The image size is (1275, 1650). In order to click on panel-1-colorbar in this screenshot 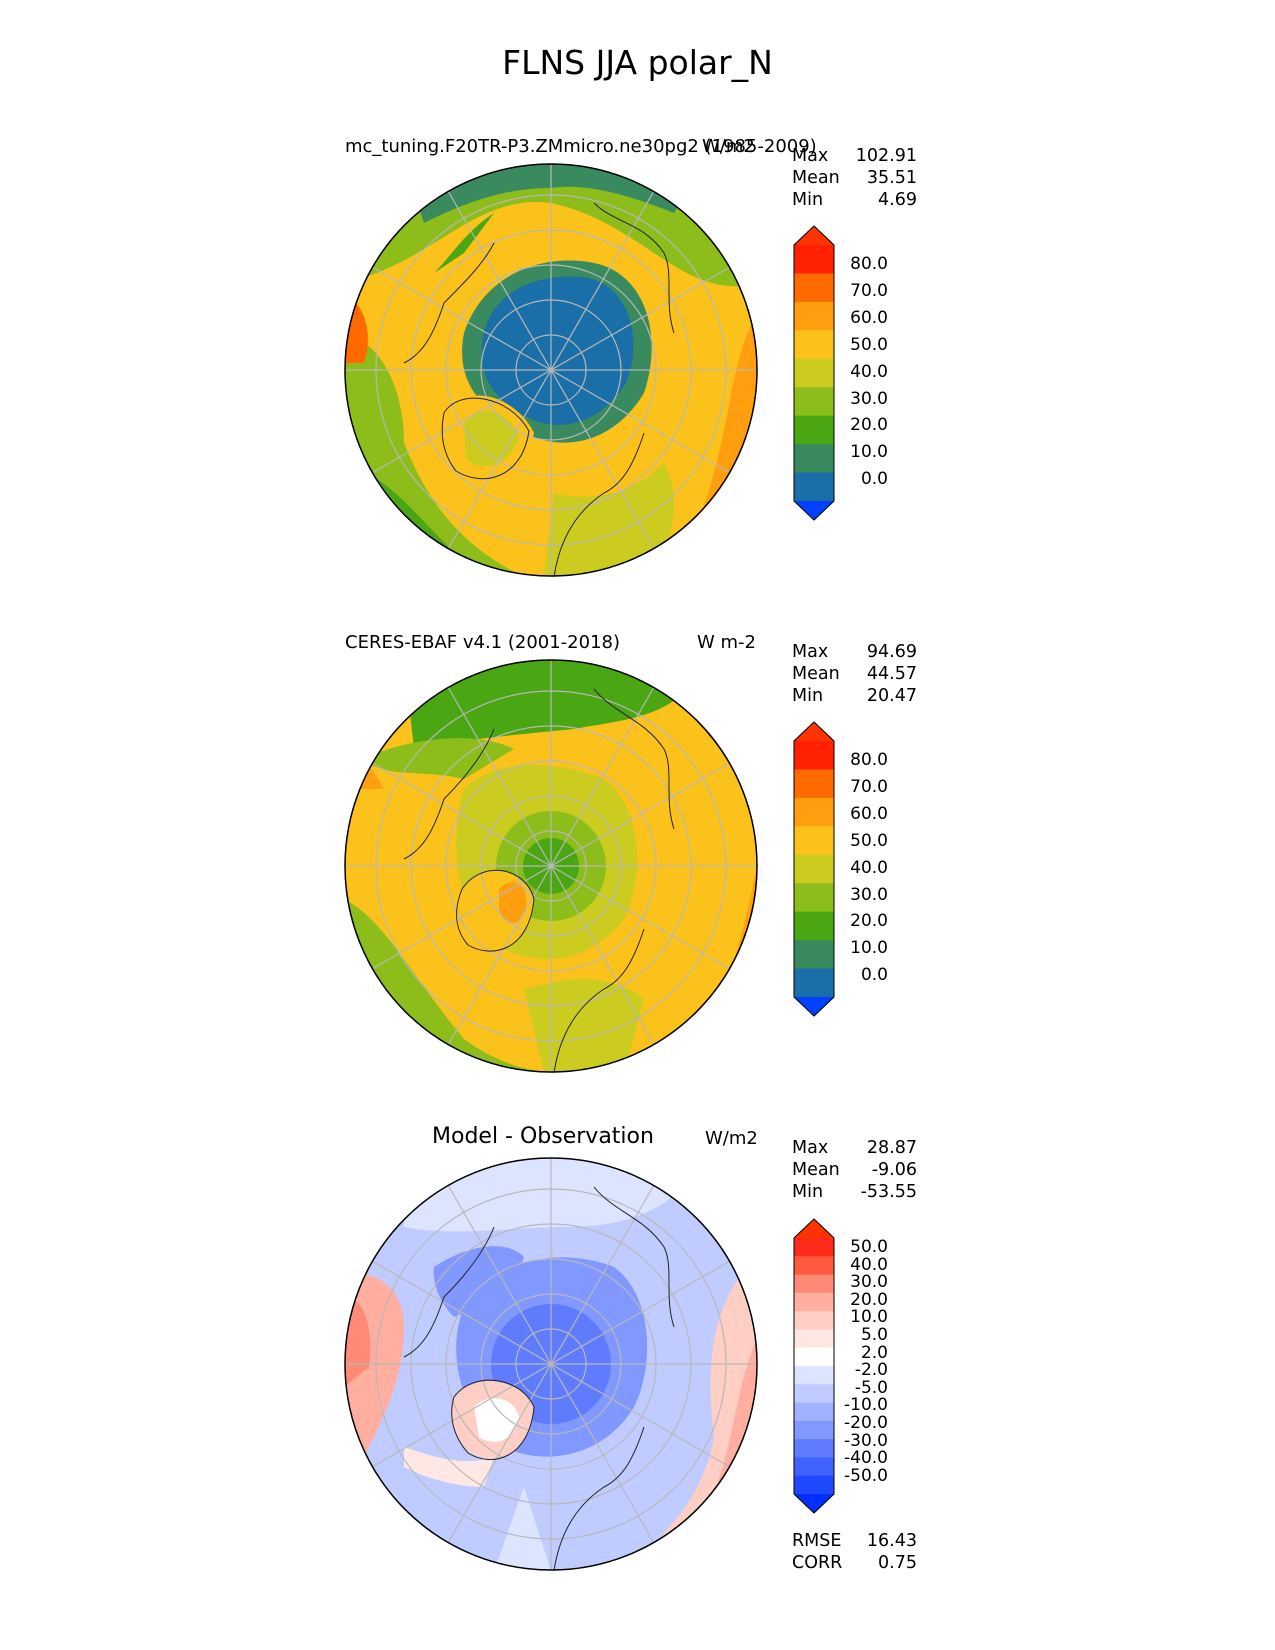, I will do `click(814, 373)`.